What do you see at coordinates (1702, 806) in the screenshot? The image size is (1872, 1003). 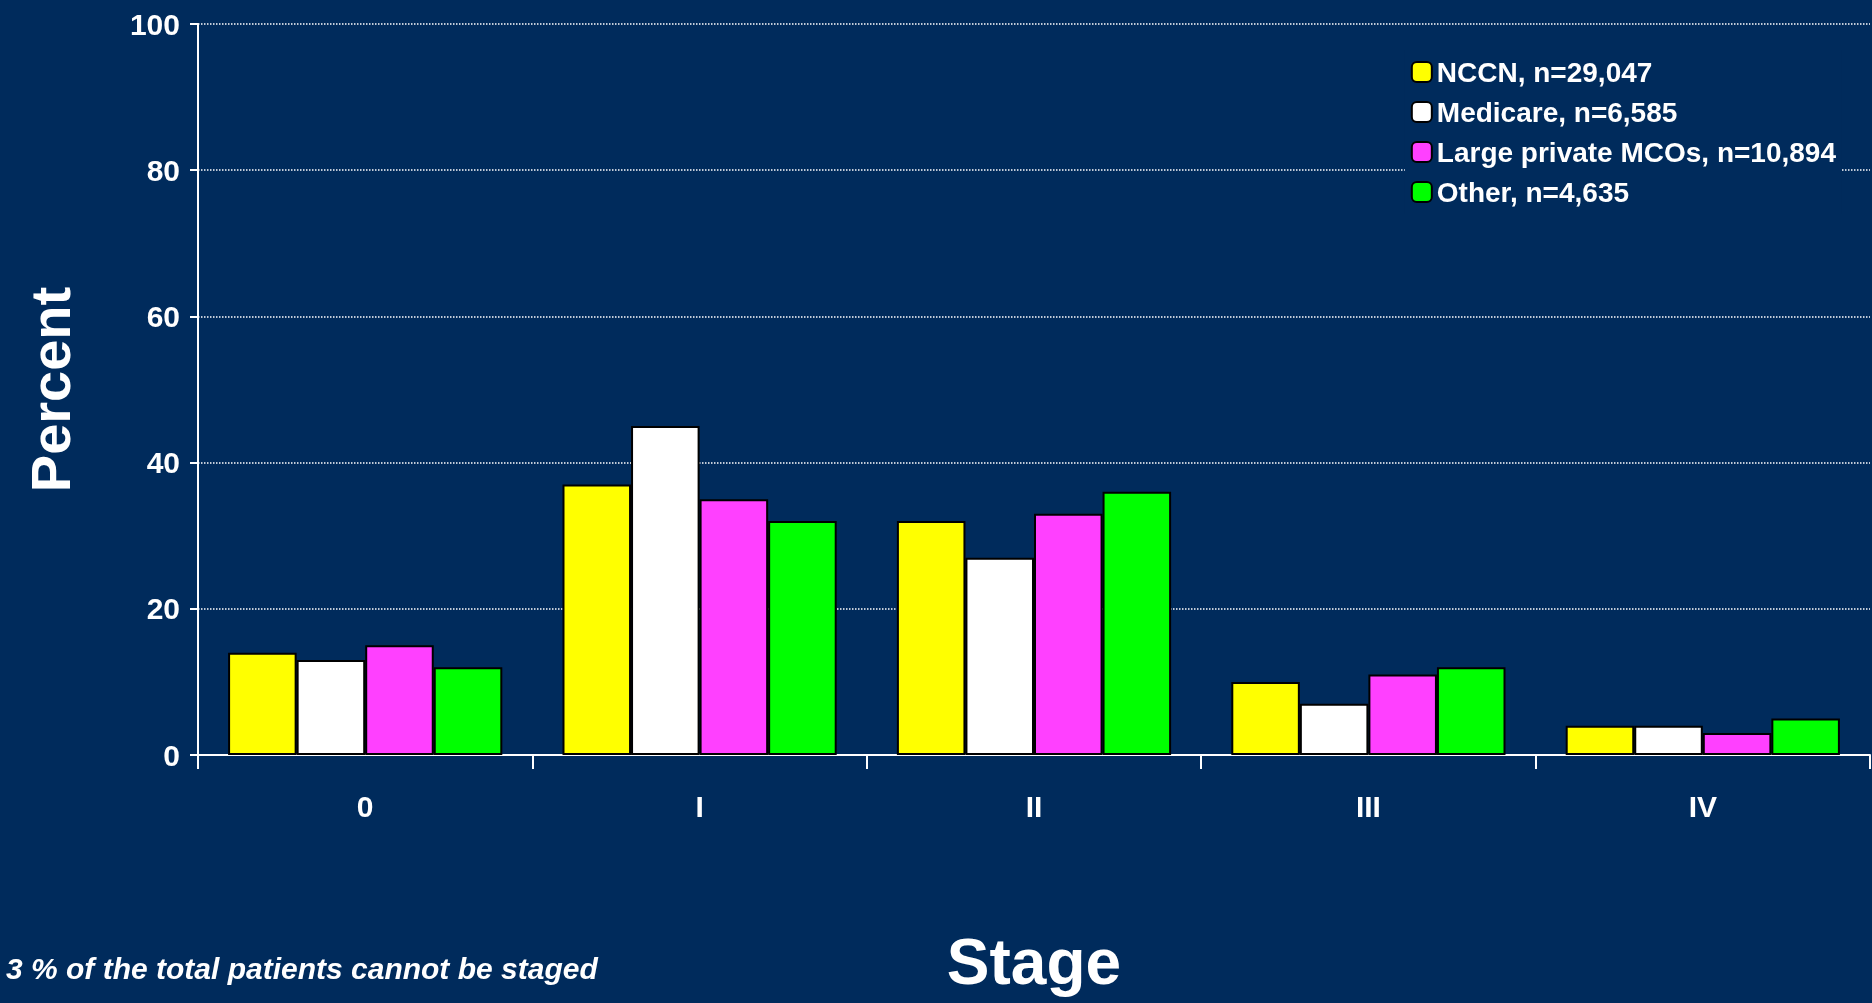 I see `x-tick-label: IV` at bounding box center [1702, 806].